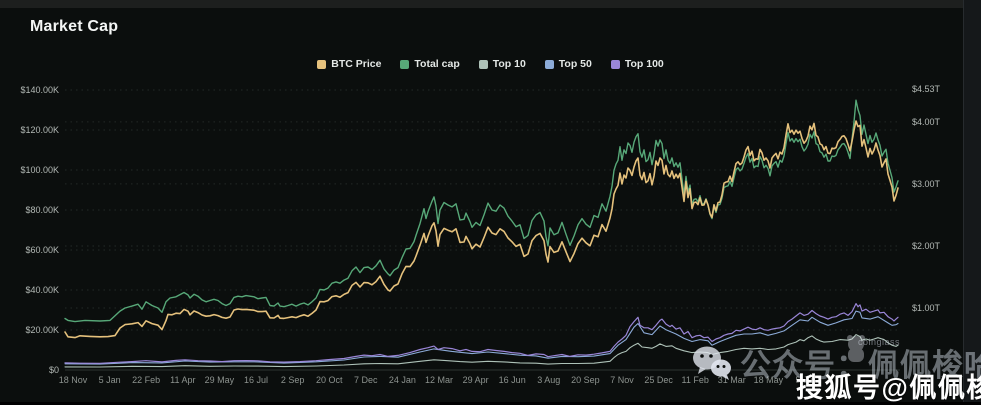  I want to click on x-axis-label: 16 Jul, so click(256, 380).